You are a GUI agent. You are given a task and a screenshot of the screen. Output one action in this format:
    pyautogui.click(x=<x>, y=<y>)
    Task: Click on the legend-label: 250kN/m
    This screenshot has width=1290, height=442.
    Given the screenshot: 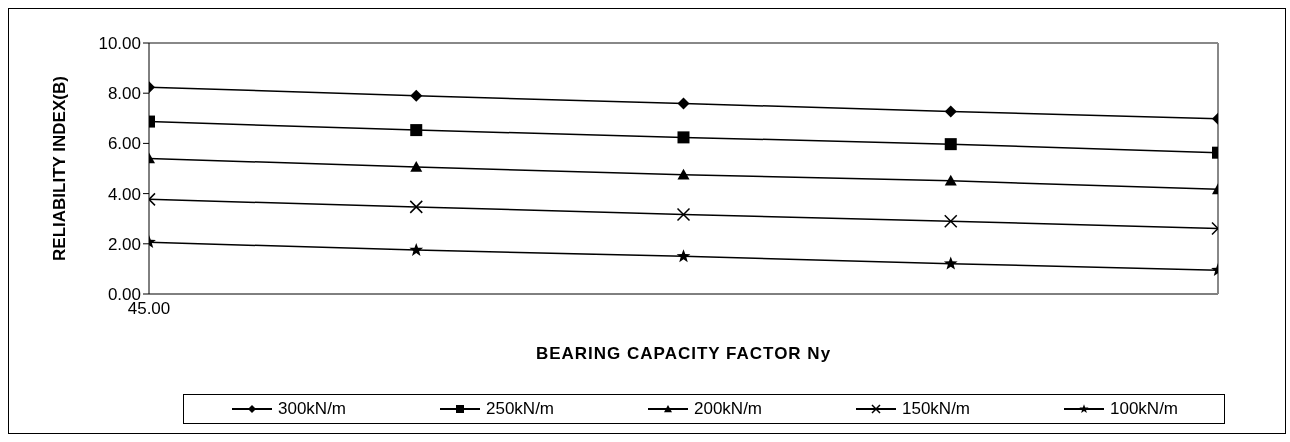 What is the action you would take?
    pyautogui.click(x=520, y=409)
    